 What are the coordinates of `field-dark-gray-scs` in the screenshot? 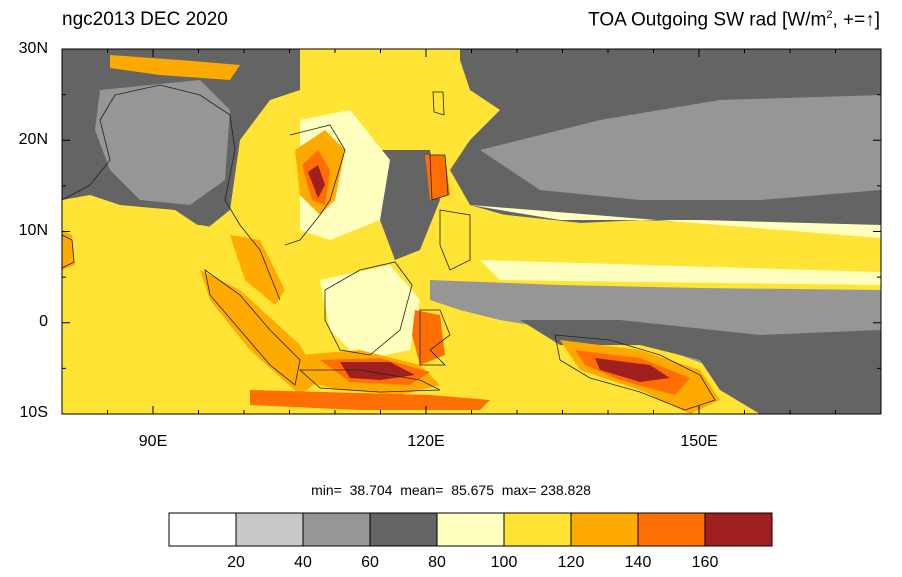 It's located at (410, 205).